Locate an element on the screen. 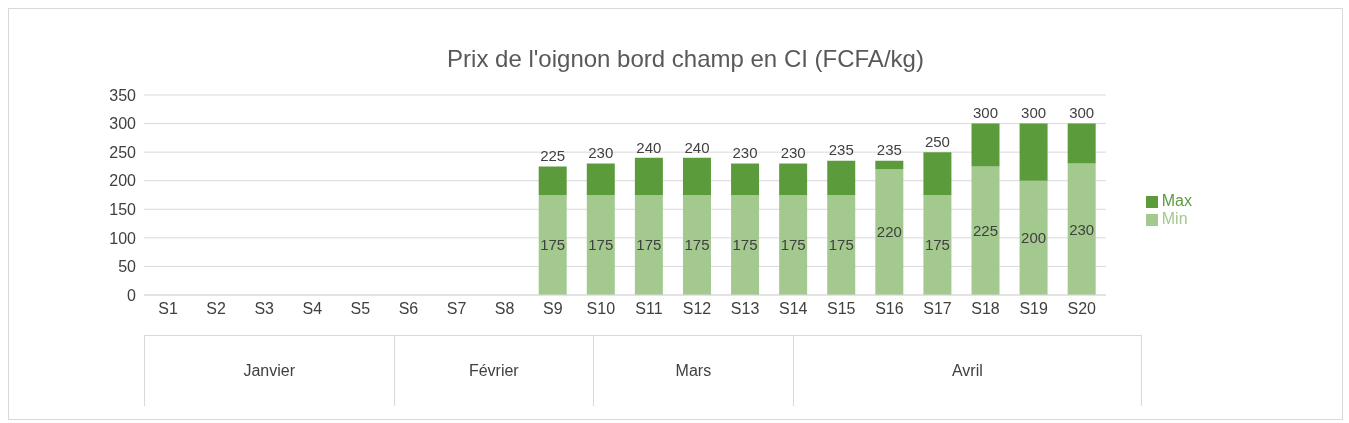 The width and height of the screenshot is (1349, 423). x-tick-label: S10 is located at coordinates (601, 309).